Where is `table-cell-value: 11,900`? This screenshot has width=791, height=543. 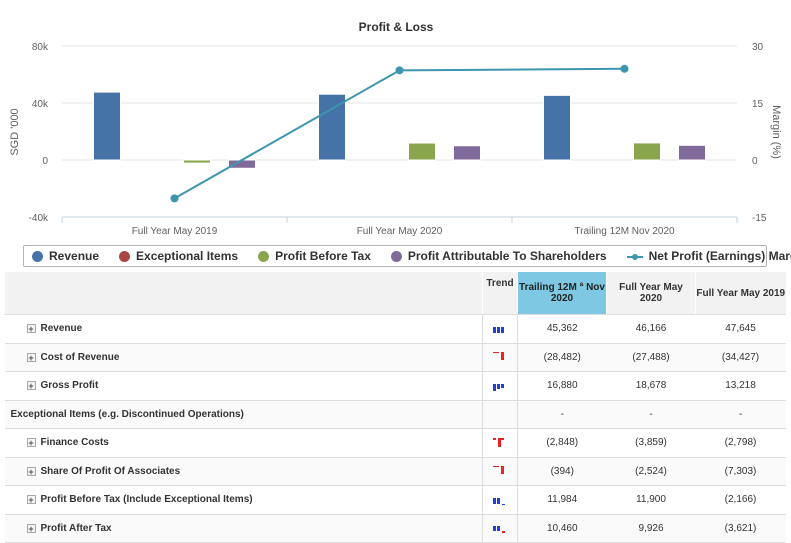
table-cell-value: 11,900 is located at coordinates (651, 500).